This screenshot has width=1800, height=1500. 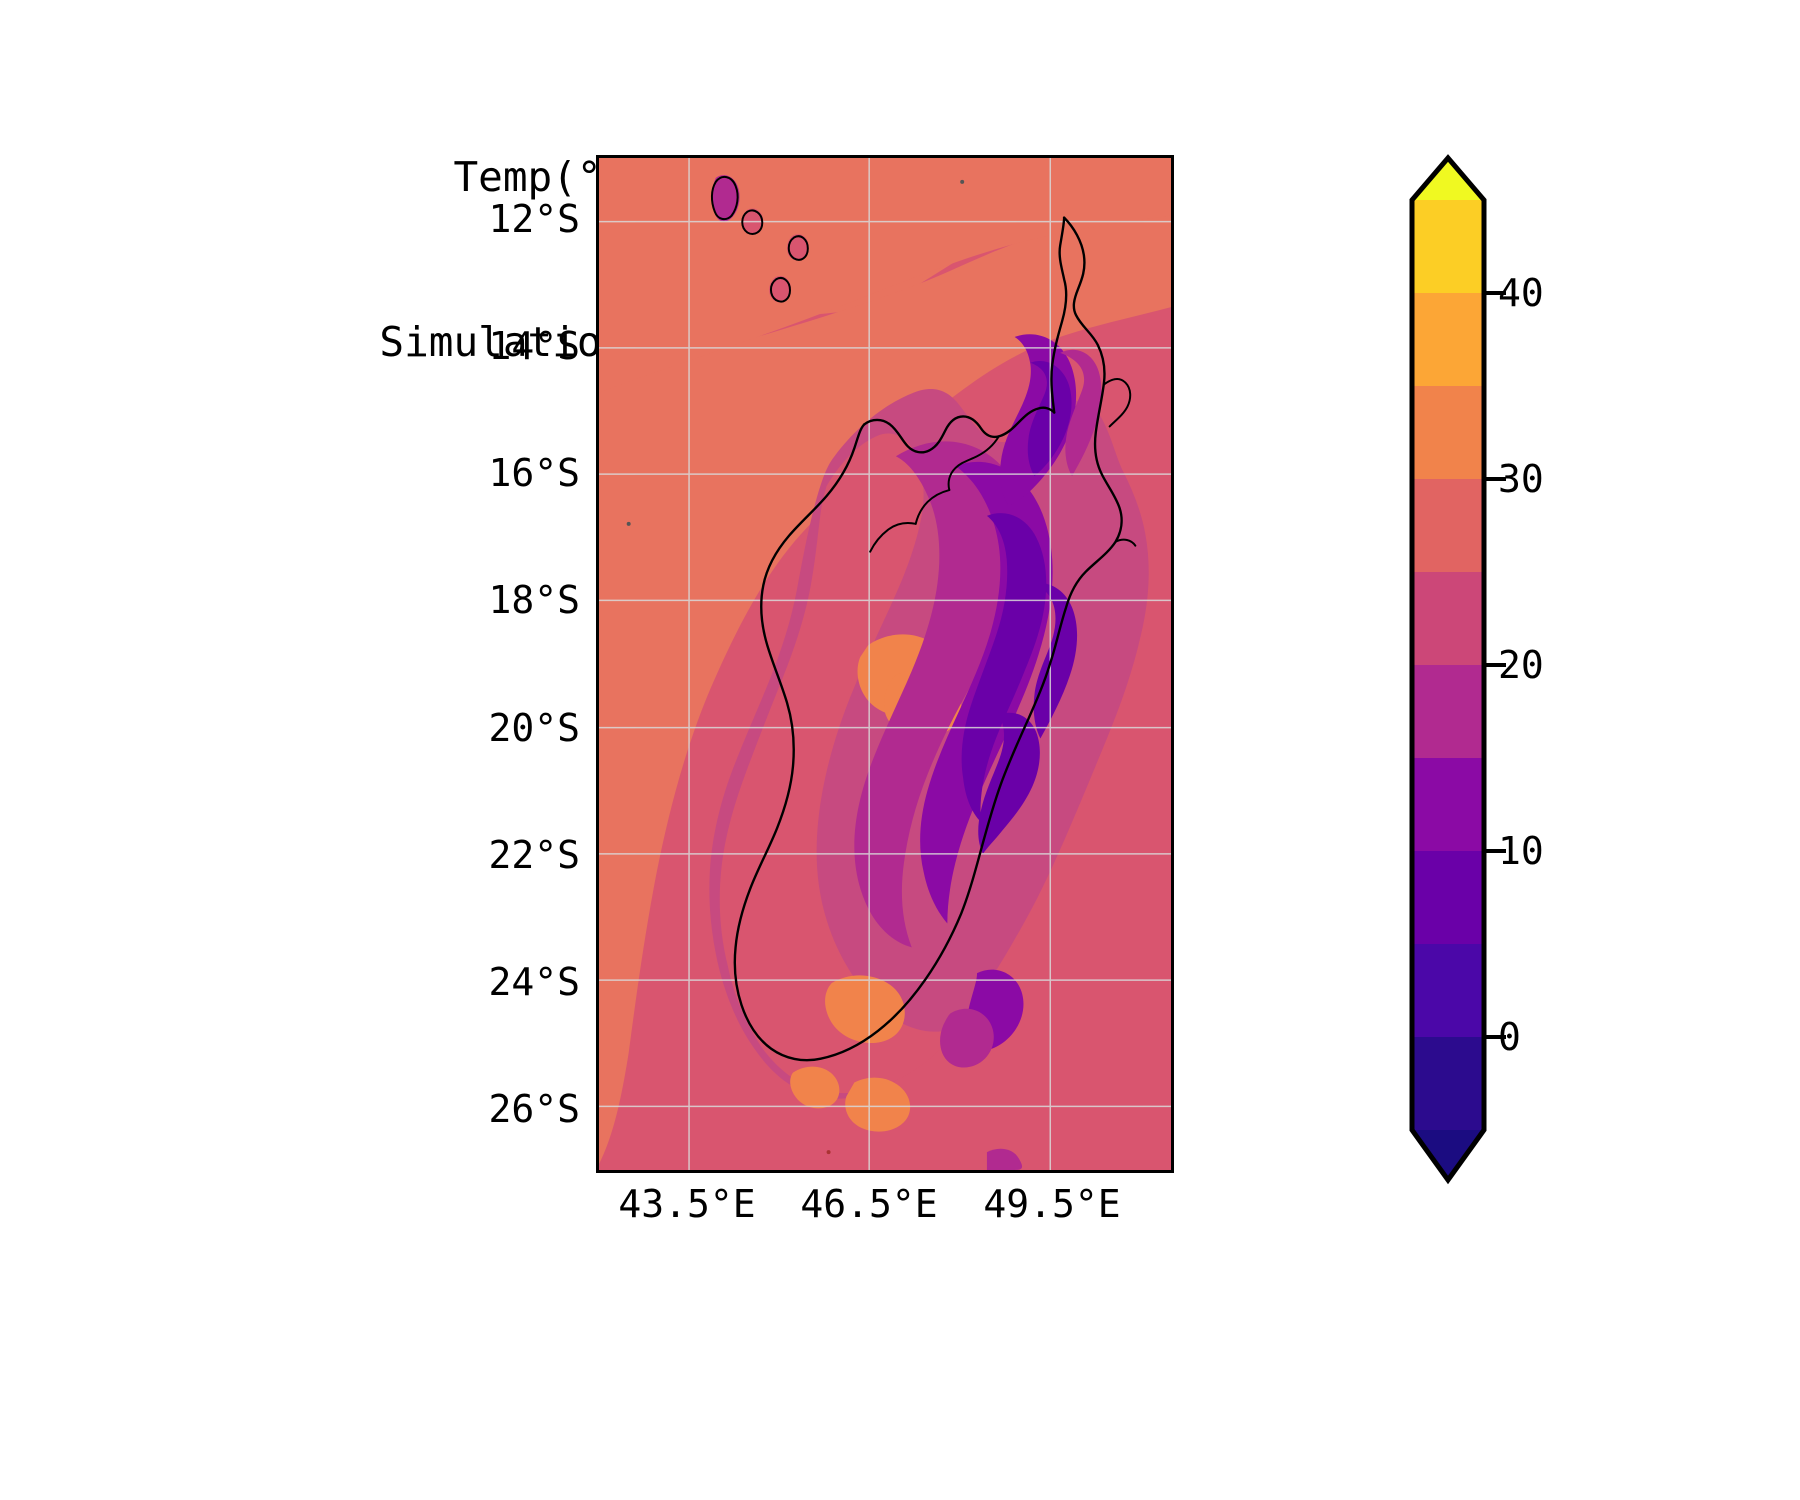 I want to click on colorbar-tick-label: 0, so click(x=1509, y=1037).